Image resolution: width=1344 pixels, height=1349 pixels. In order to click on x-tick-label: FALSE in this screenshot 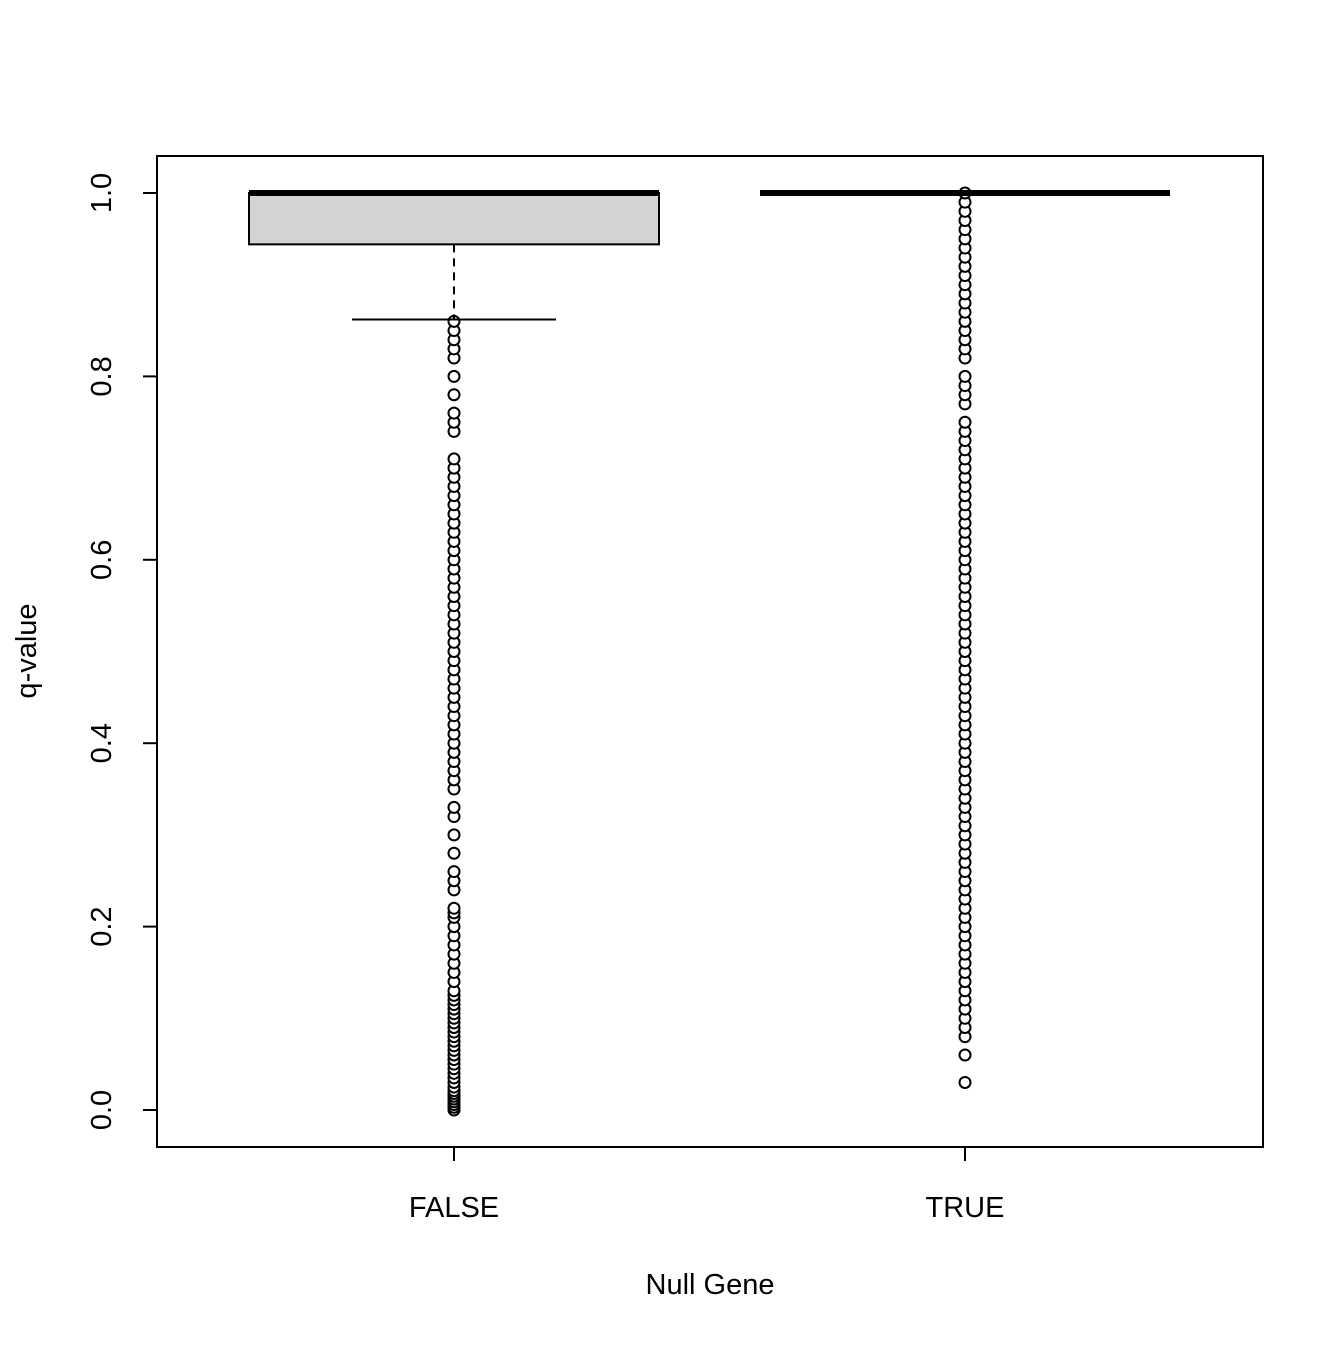, I will do `click(454, 1208)`.